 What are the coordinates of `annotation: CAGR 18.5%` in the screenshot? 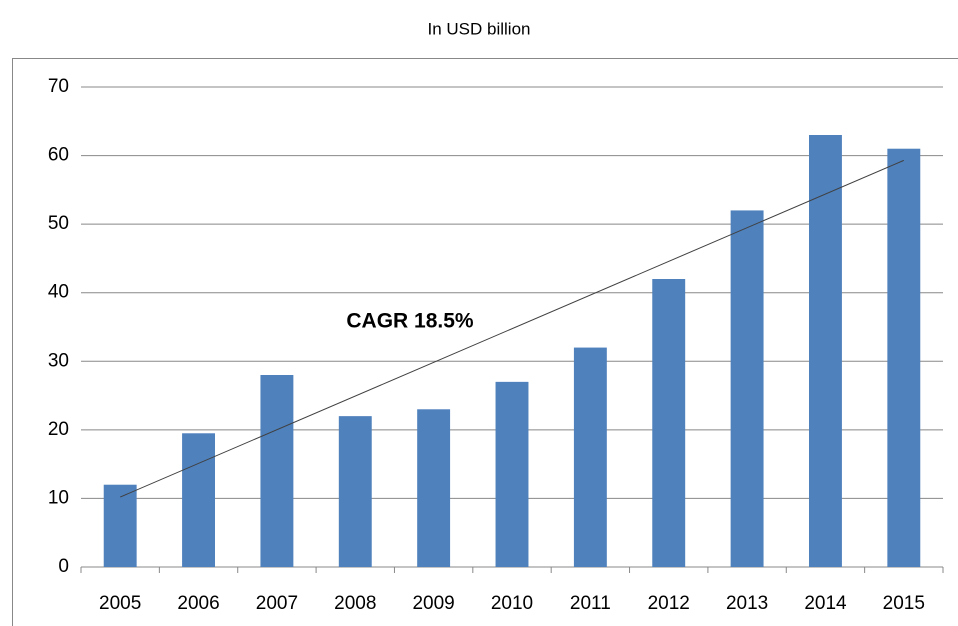 It's located at (410, 321).